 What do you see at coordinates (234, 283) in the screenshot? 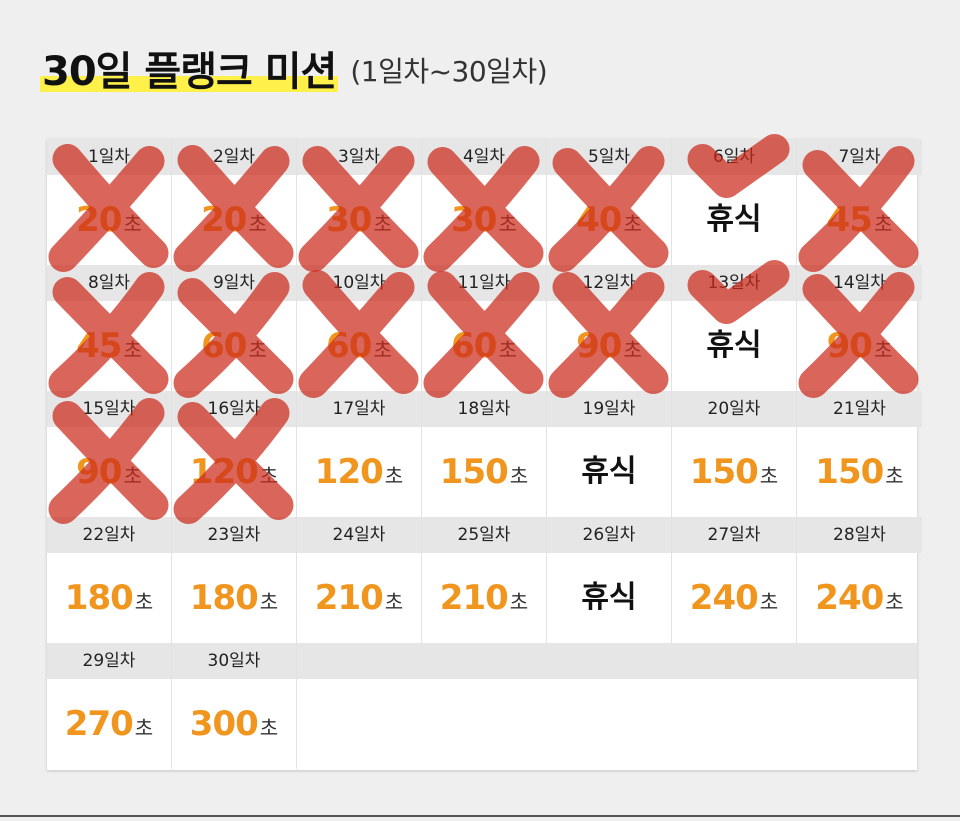
I see `day-label: 9일차` at bounding box center [234, 283].